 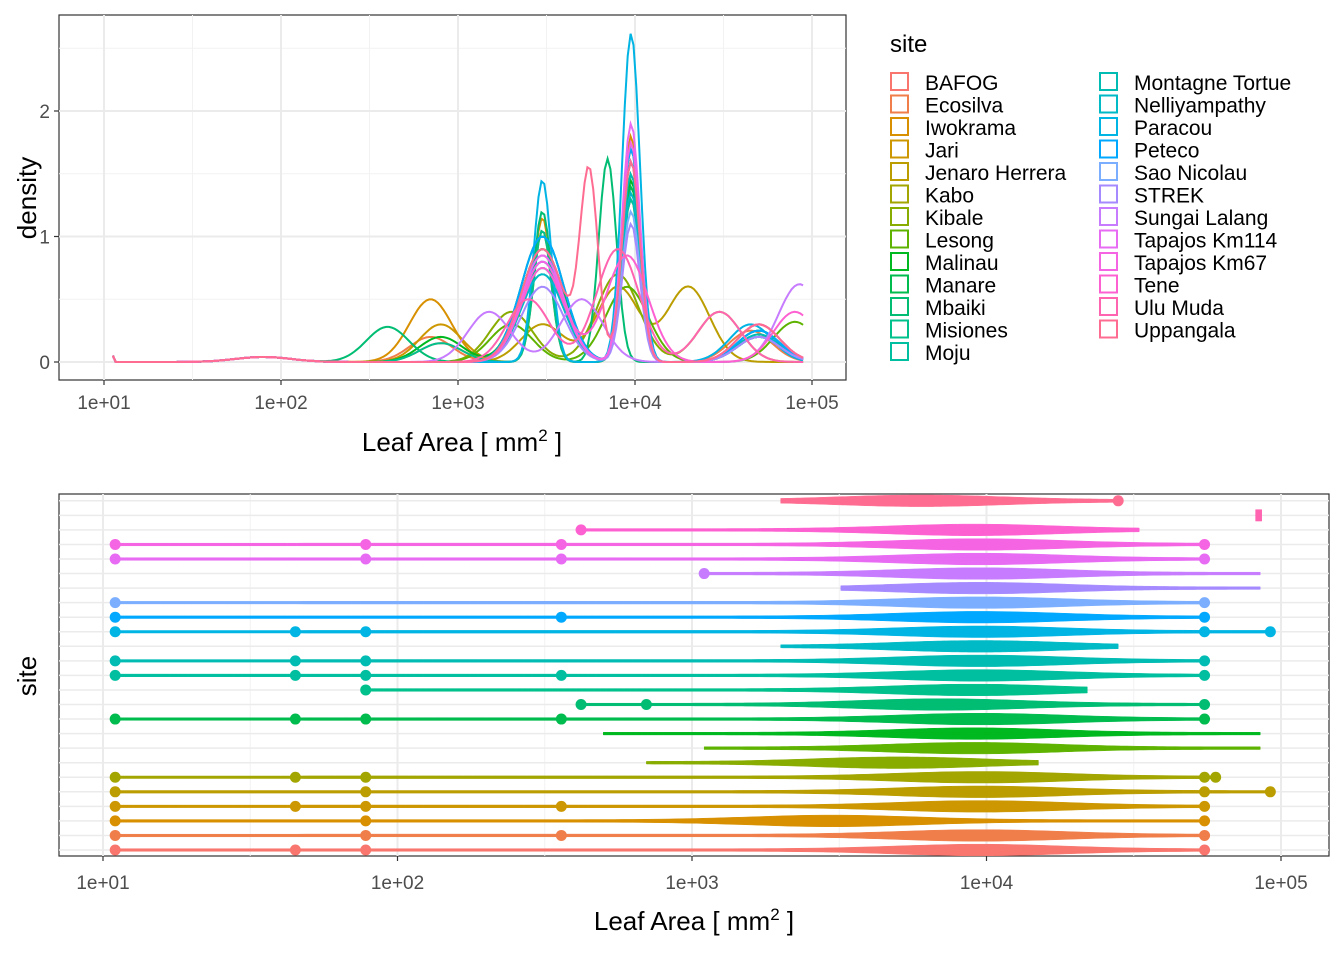 I want to click on violin-row-bafog, so click(x=660, y=850).